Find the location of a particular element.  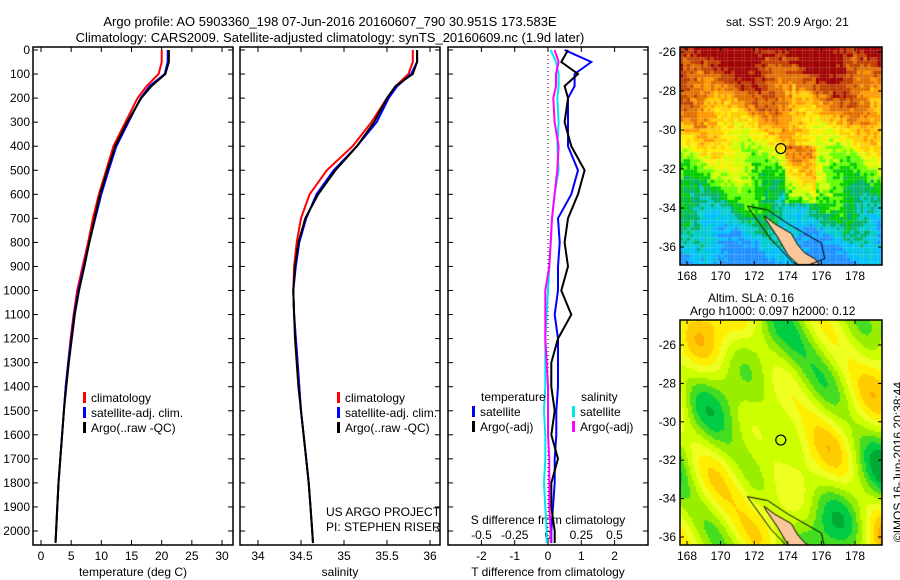

depth-tick-label: 1200 is located at coordinates (16, 339).